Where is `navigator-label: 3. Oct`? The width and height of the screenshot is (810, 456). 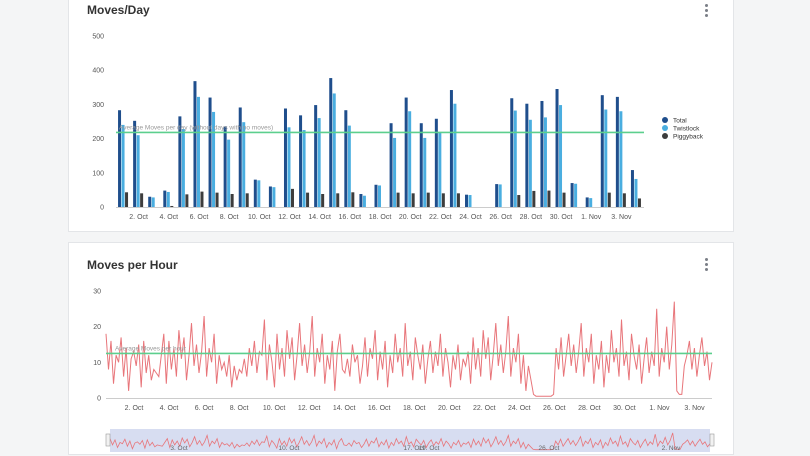 navigator-label: 3. Oct is located at coordinates (179, 448).